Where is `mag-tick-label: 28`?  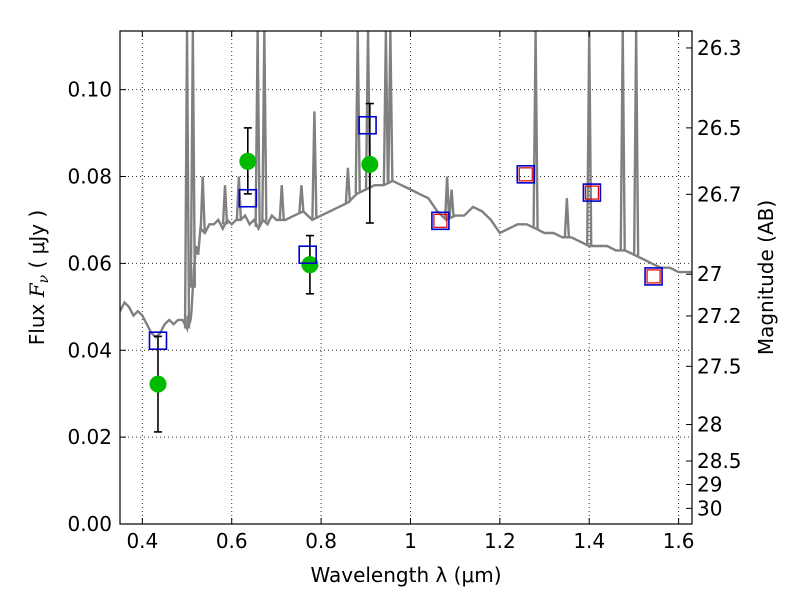
mag-tick-label: 28 is located at coordinates (709, 425).